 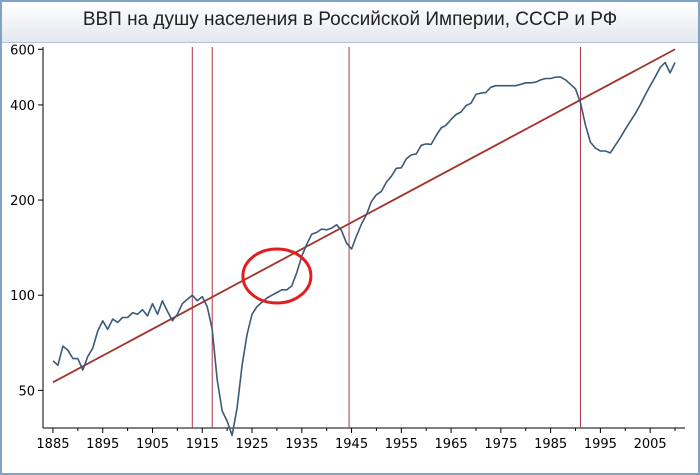 What do you see at coordinates (351, 444) in the screenshot?
I see `x-tick-label-1945: 1945` at bounding box center [351, 444].